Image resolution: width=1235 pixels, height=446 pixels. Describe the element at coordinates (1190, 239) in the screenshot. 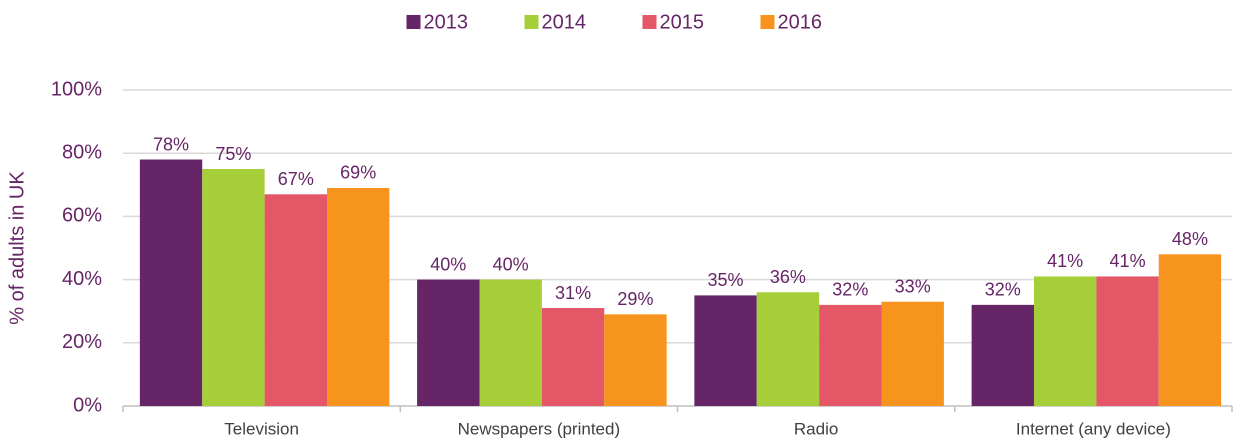

I see `data-label: 48%` at that location.